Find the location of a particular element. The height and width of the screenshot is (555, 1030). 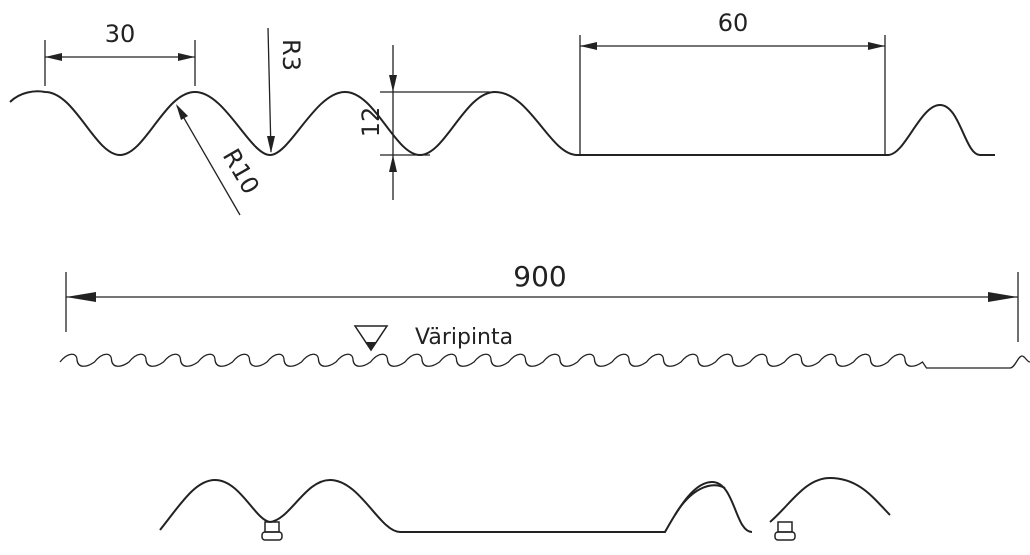

dimension-label: R10 is located at coordinates (241, 171).